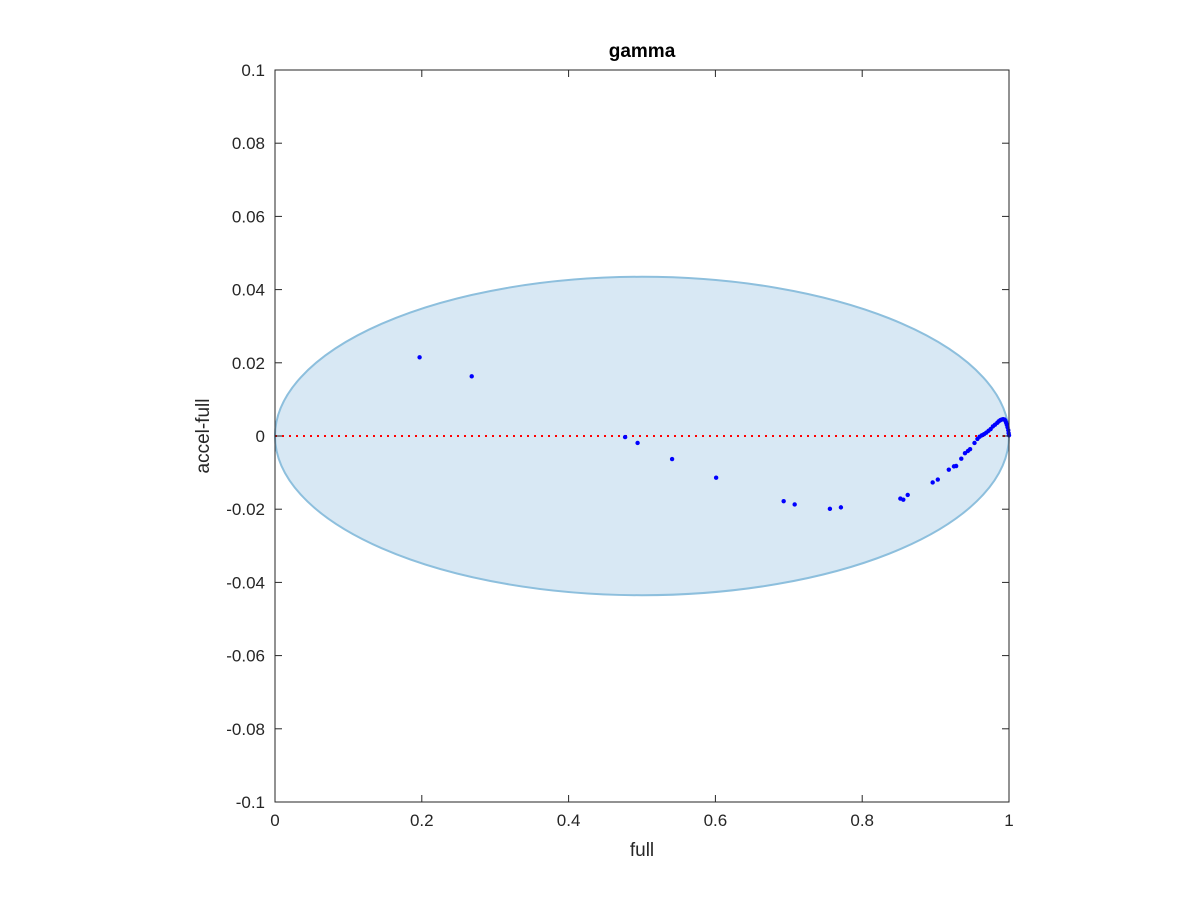 The width and height of the screenshot is (1200, 900). What do you see at coordinates (245, 656) in the screenshot?
I see `y-tick-label: -0.06` at bounding box center [245, 656].